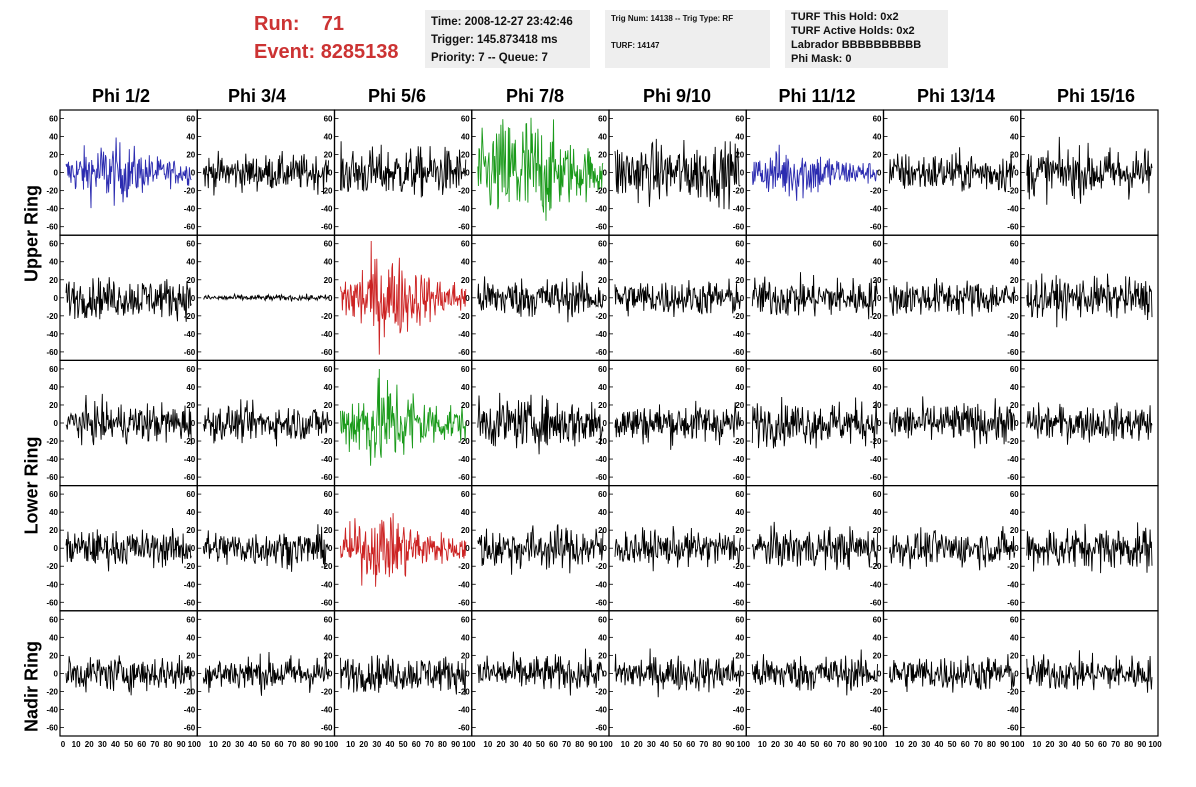  Describe the element at coordinates (540, 423) in the screenshot. I see `plot-frame-r2-c3` at that location.